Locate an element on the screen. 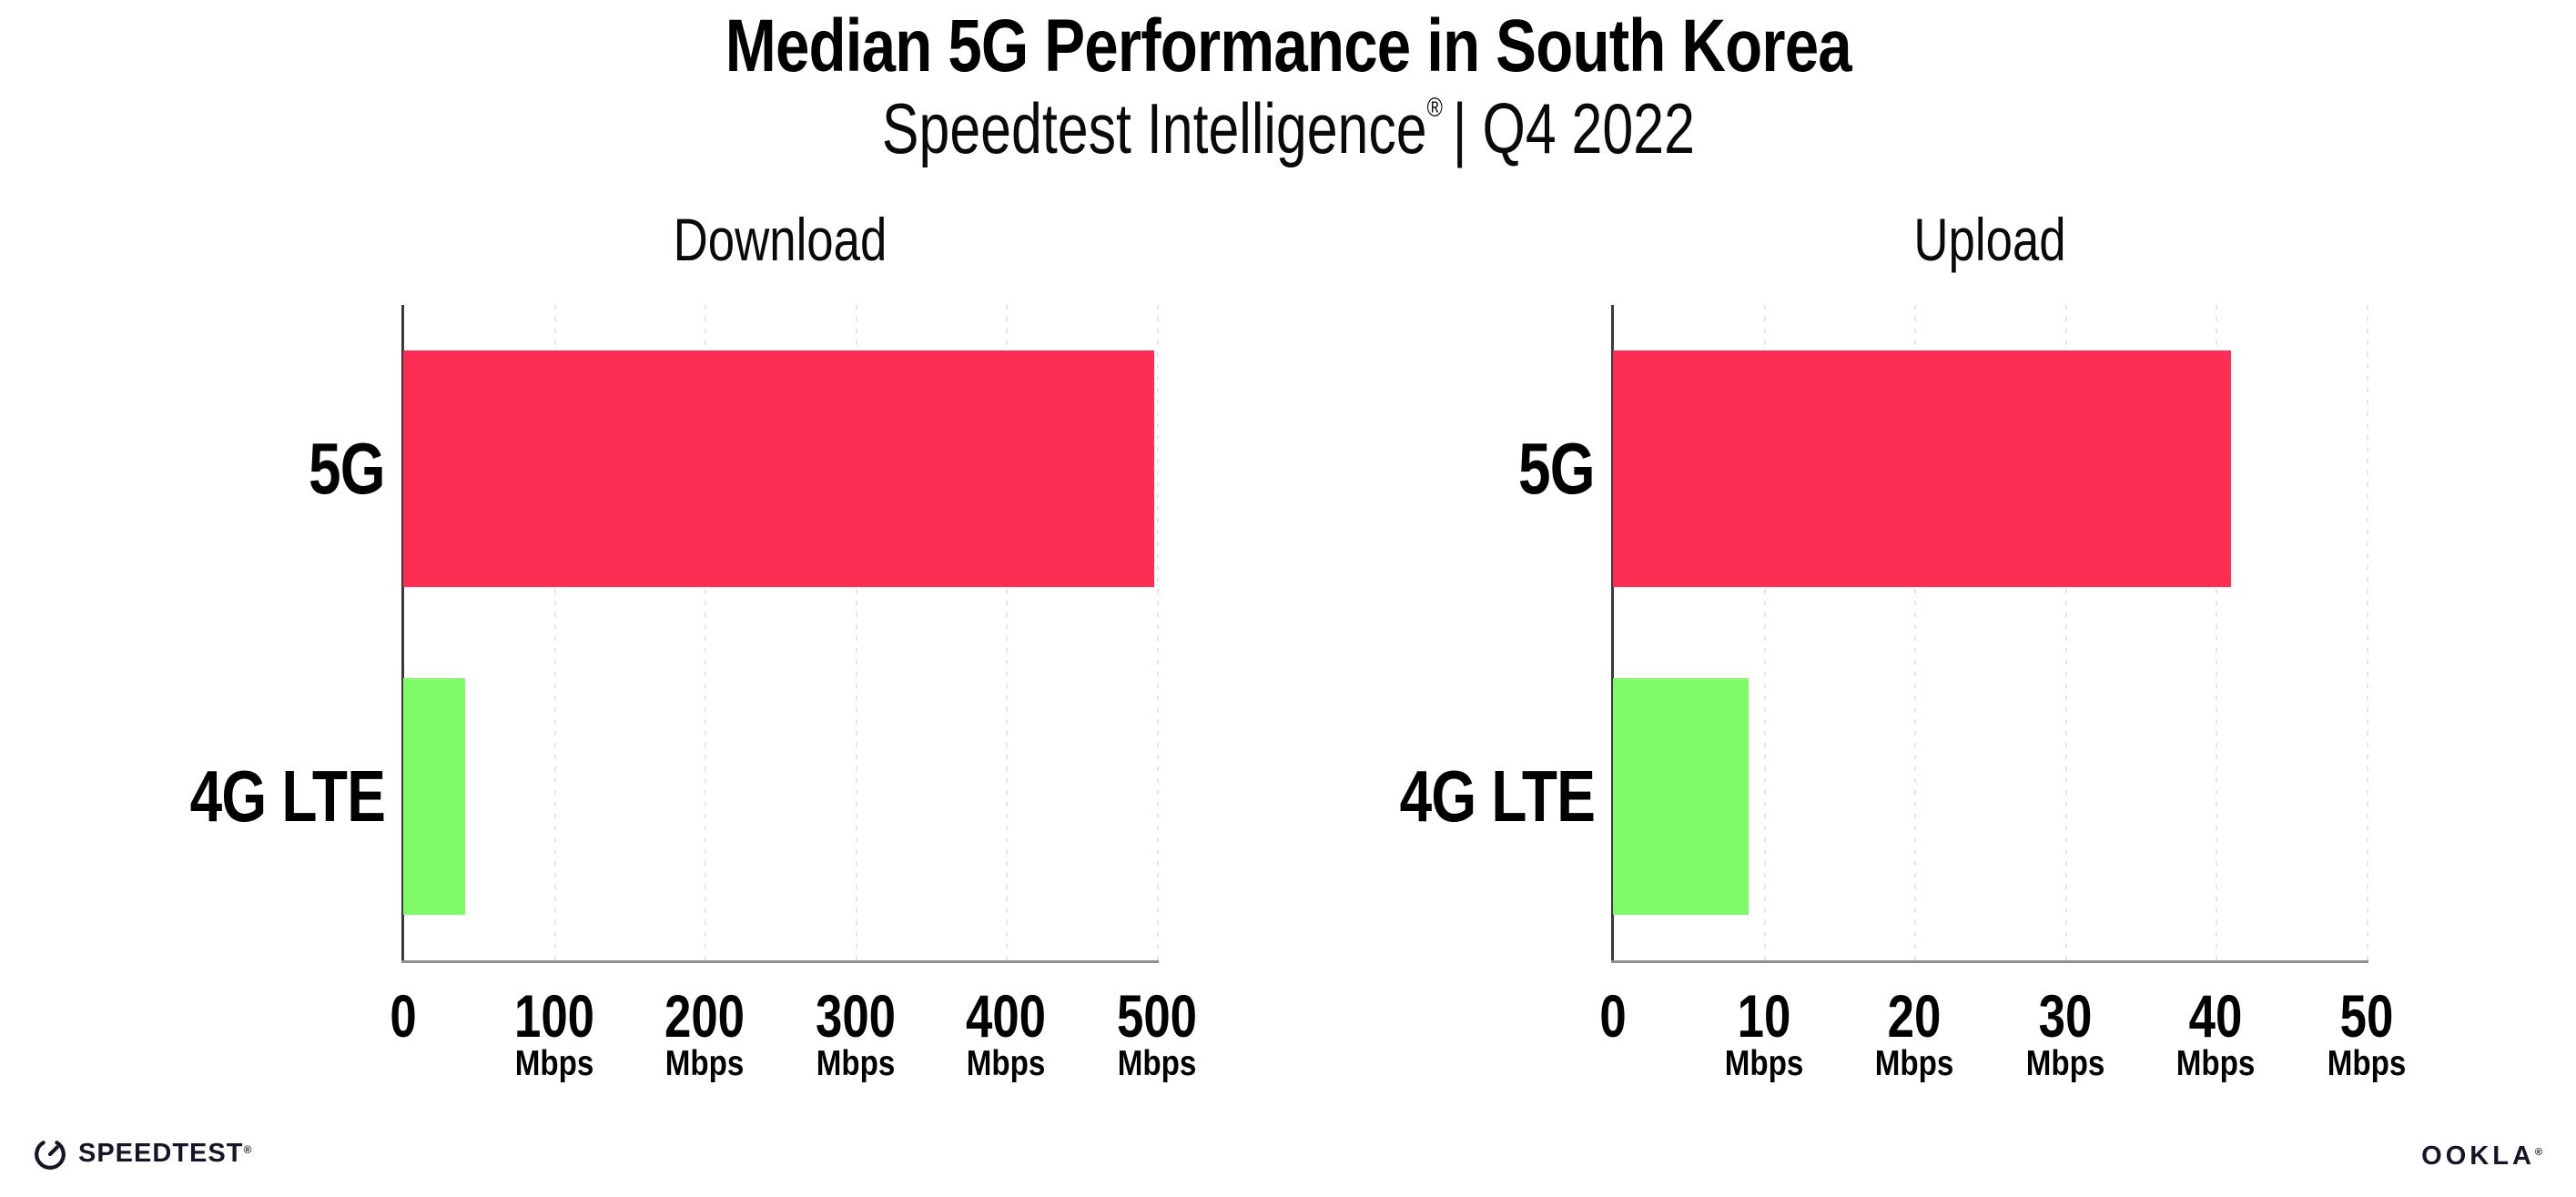 This screenshot has width=2576, height=1197. ookla-wordmark-text: OOKLA is located at coordinates (2478, 1156).